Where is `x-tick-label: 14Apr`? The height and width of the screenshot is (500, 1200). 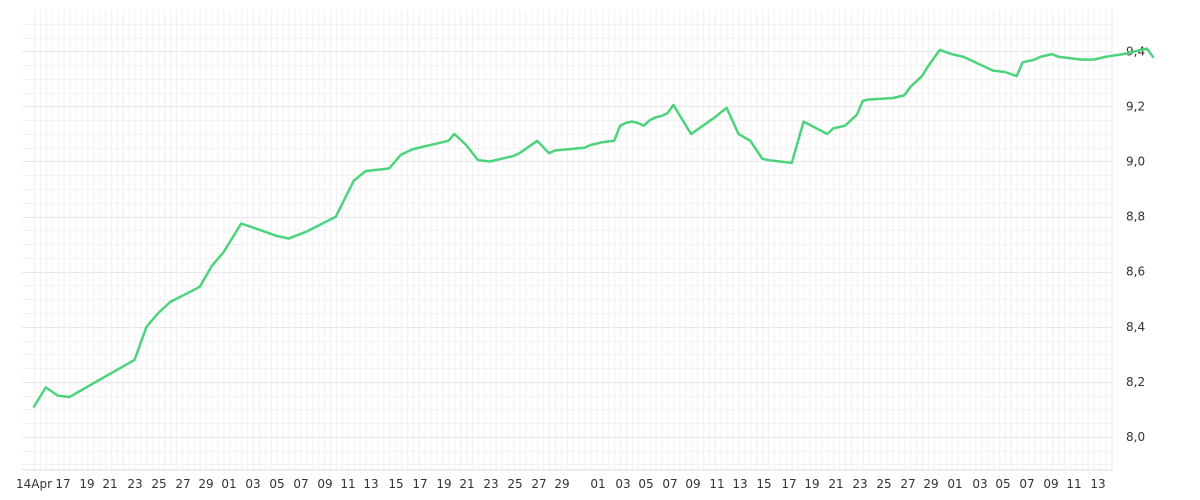
x-tick-label: 14Apr is located at coordinates (34, 484).